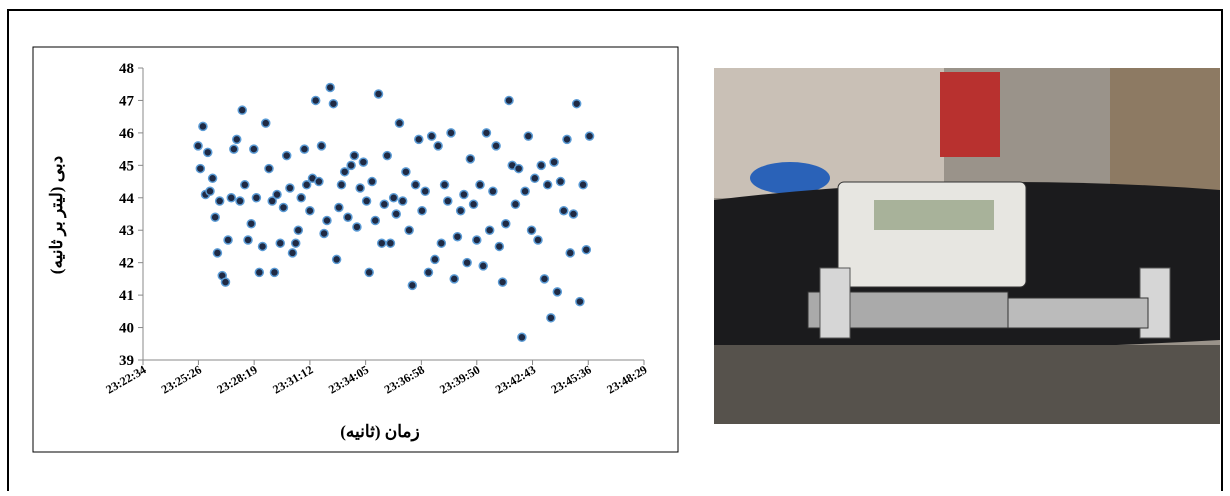  I want to click on clamp, so click(835, 303).